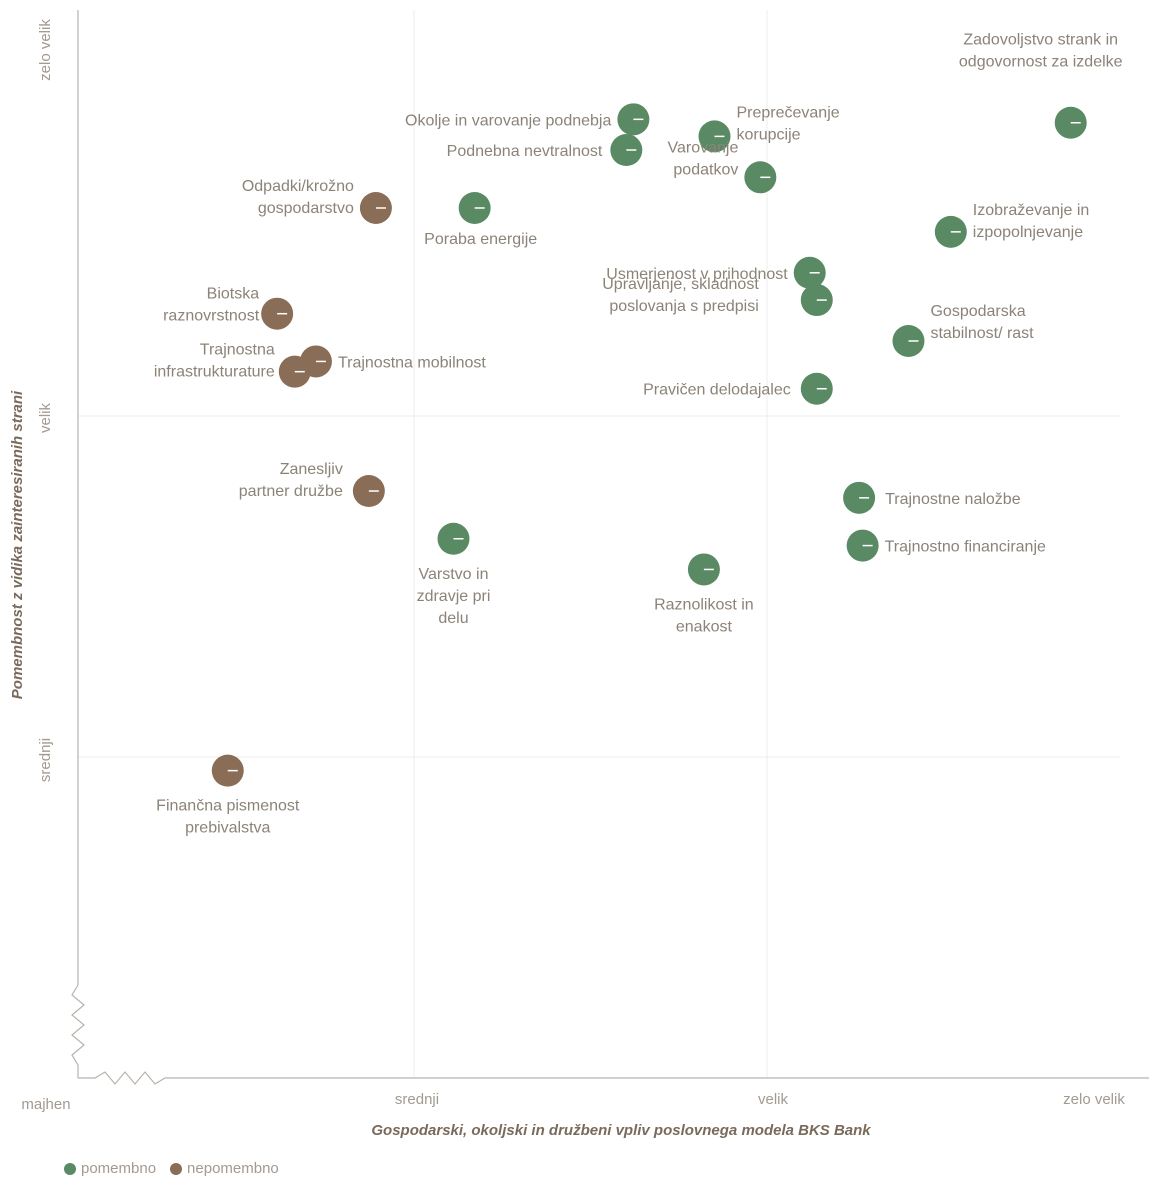  What do you see at coordinates (454, 596) in the screenshot?
I see `data-label: Varstvo in zdravje pri delu` at bounding box center [454, 596].